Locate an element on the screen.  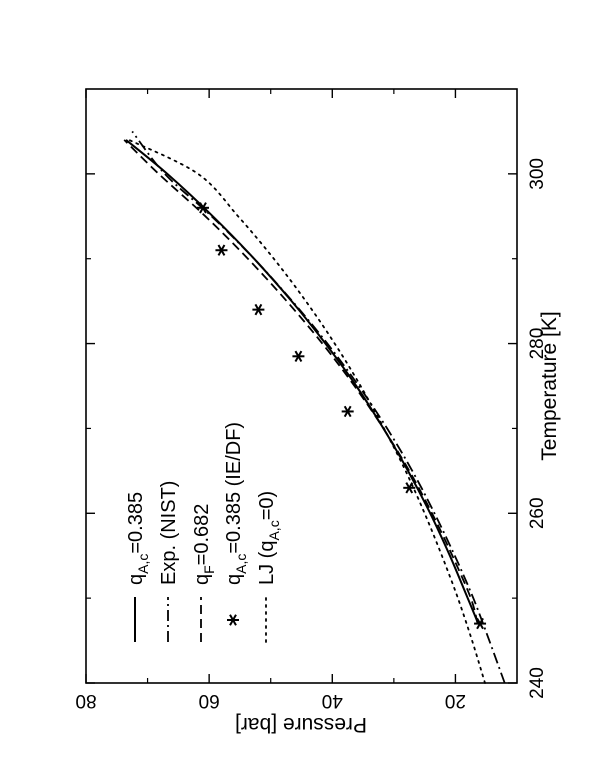
legend-label-tail: =0) is located at coordinates (267, 505).